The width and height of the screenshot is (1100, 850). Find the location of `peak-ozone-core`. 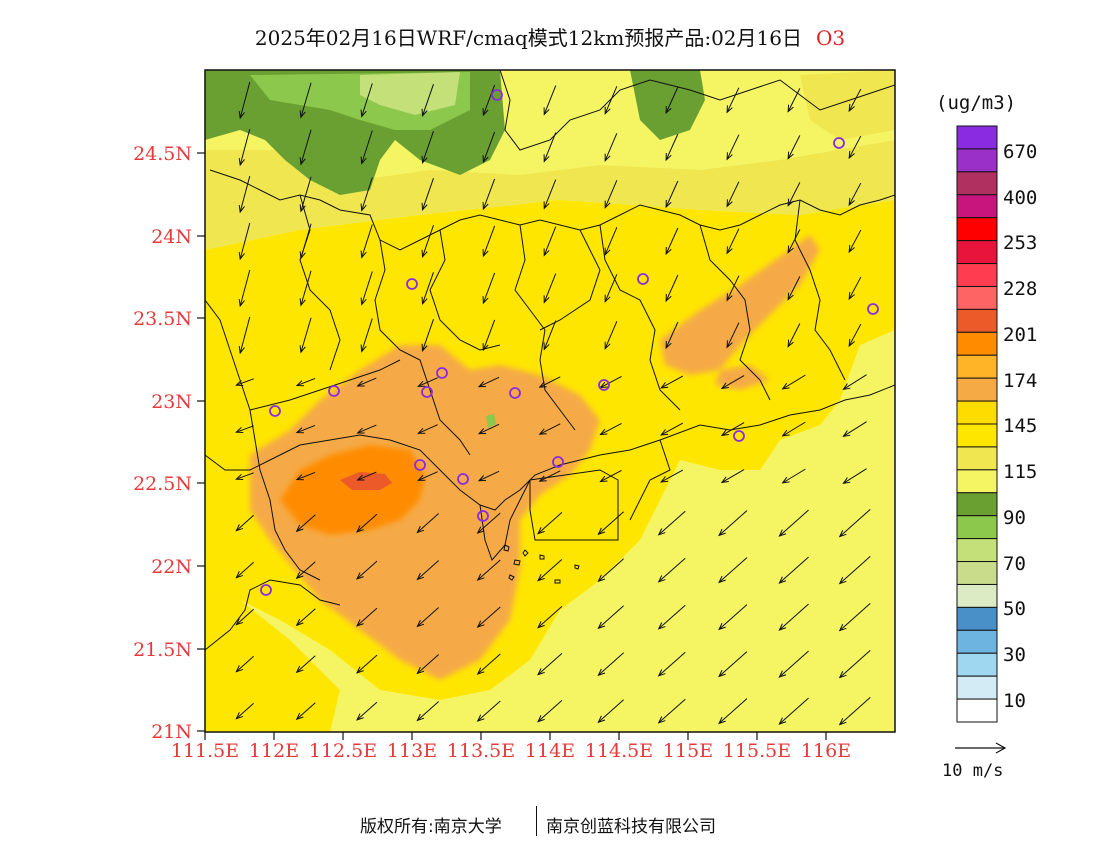

peak-ozone-core is located at coordinates (366, 481).